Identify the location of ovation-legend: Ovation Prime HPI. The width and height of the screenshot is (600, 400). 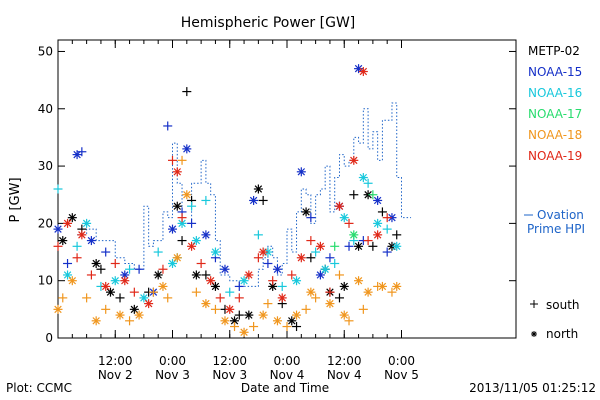
(554, 222).